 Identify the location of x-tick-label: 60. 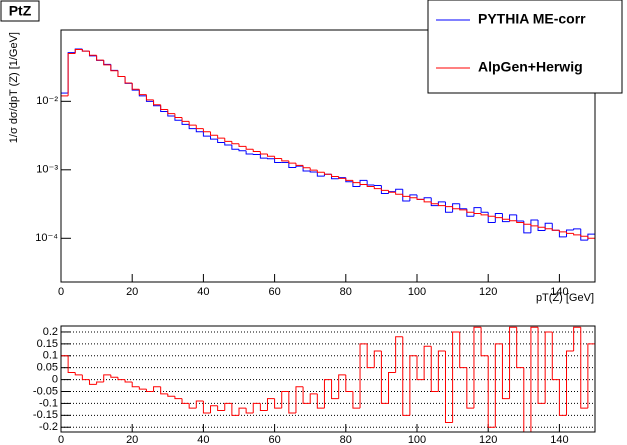
(274, 292).